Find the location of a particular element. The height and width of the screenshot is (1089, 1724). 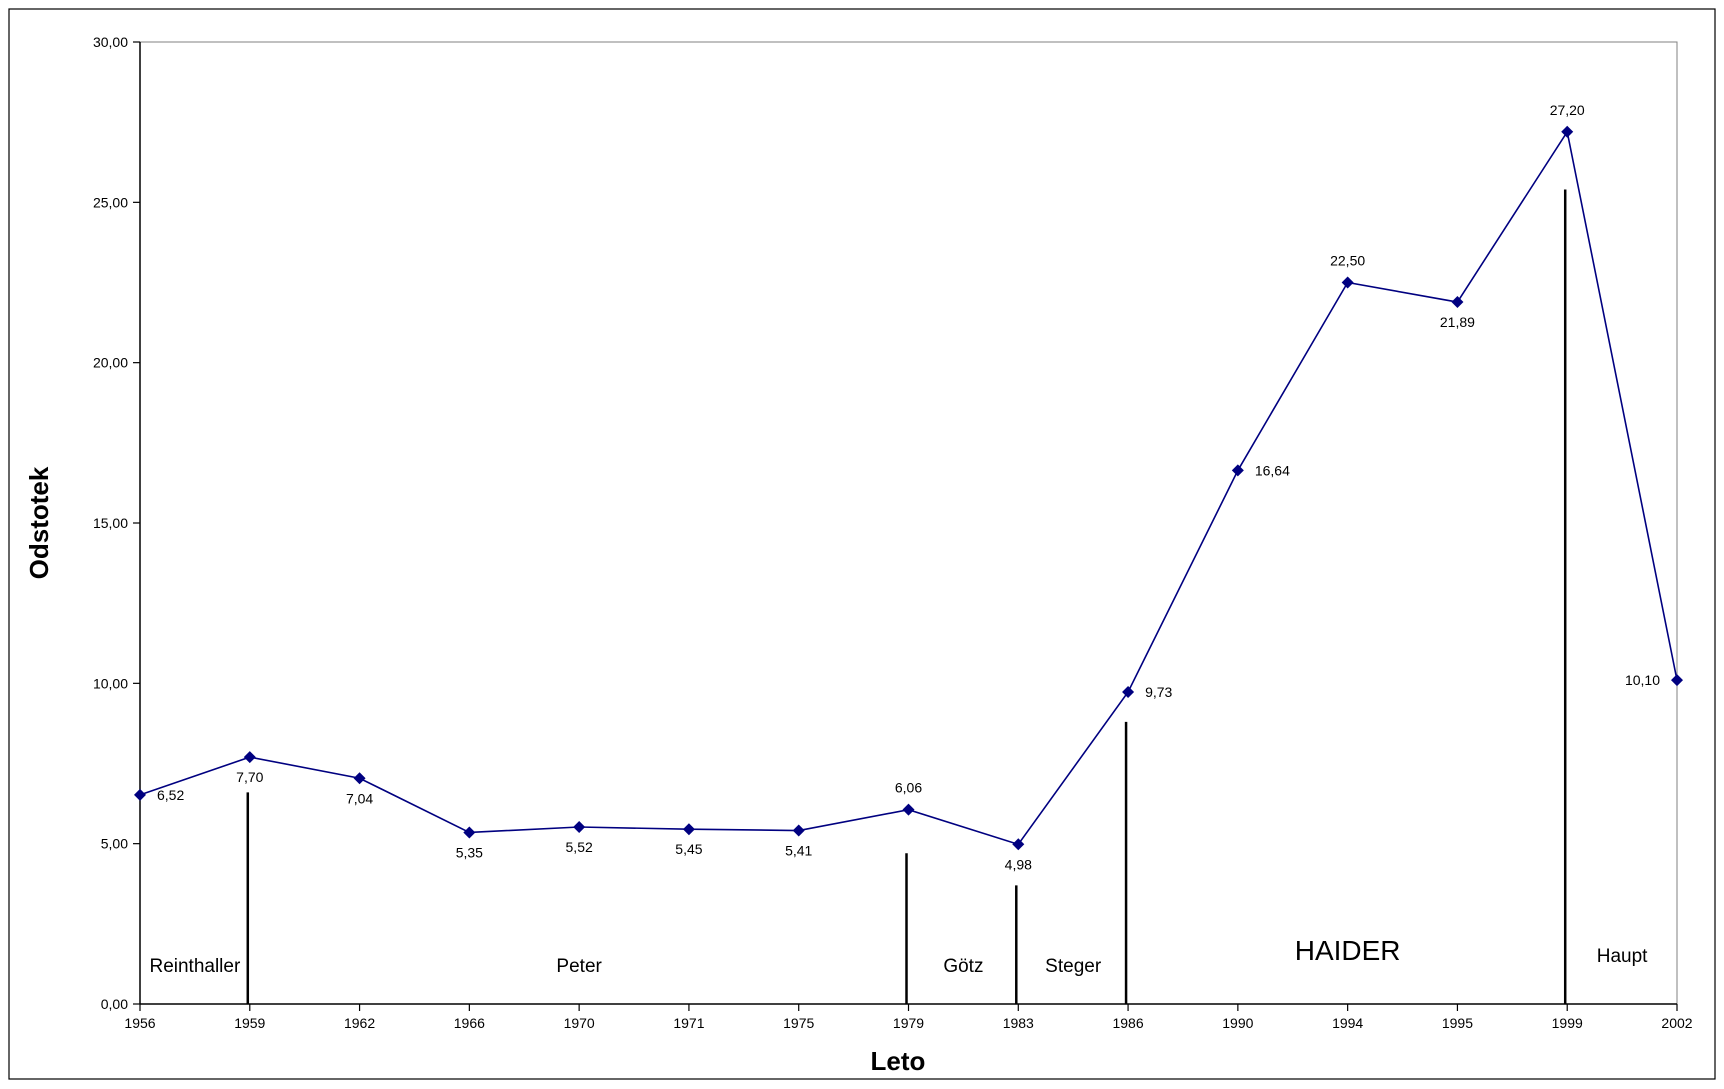

y-tick-label: 30,00 is located at coordinates (110, 42).